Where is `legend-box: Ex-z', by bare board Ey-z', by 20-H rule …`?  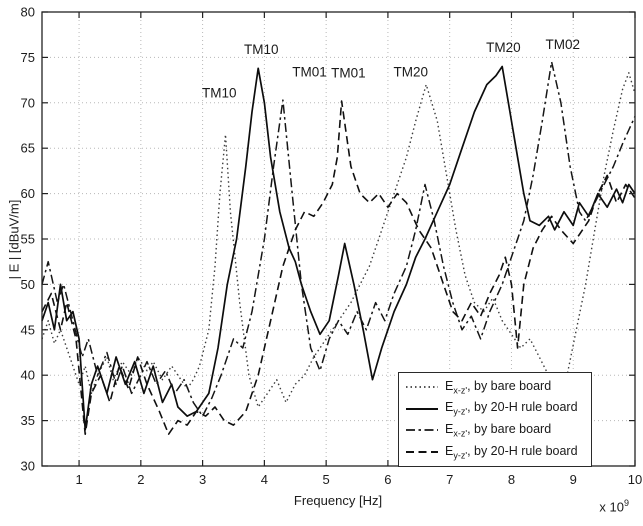
legend-box: Ex-z', by bare board Ey-z', by 20-H rule … is located at coordinates (495, 419).